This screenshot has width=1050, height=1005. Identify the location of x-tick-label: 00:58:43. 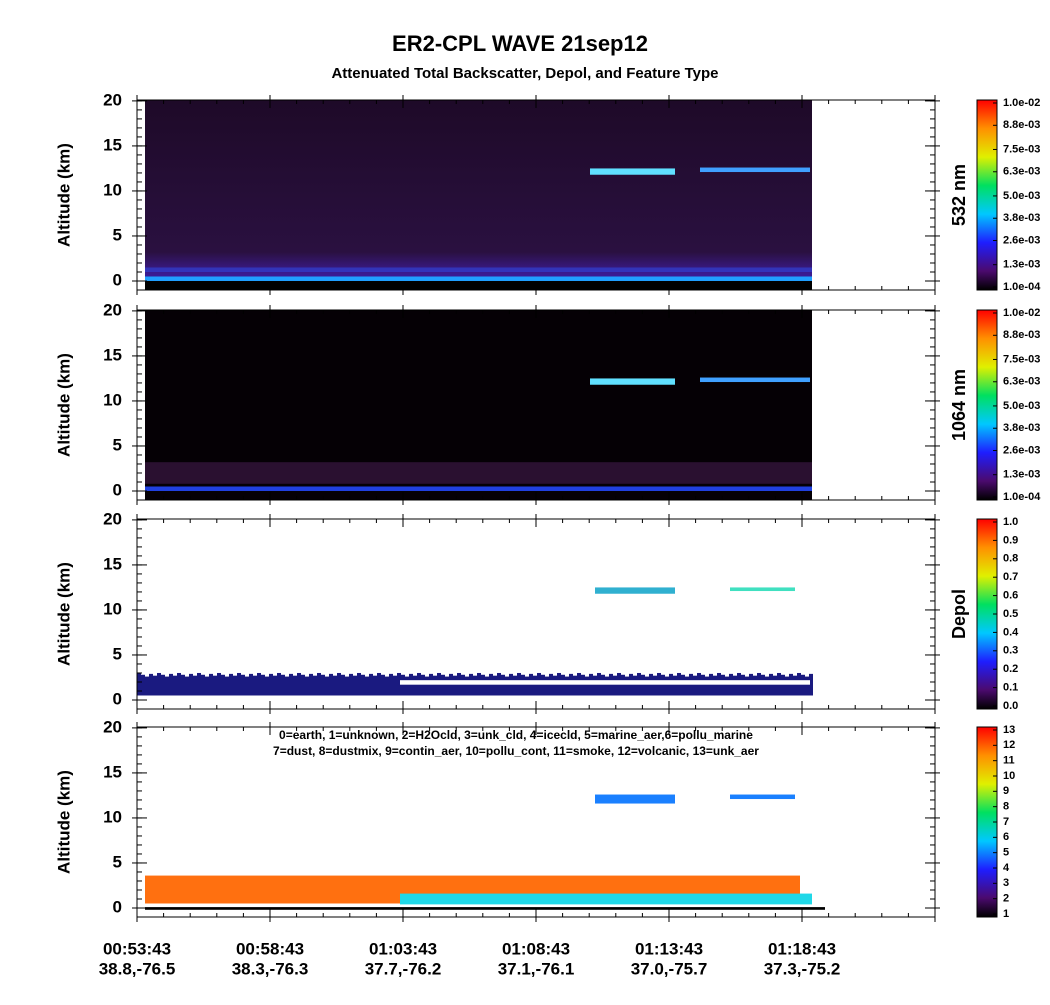
(270, 948).